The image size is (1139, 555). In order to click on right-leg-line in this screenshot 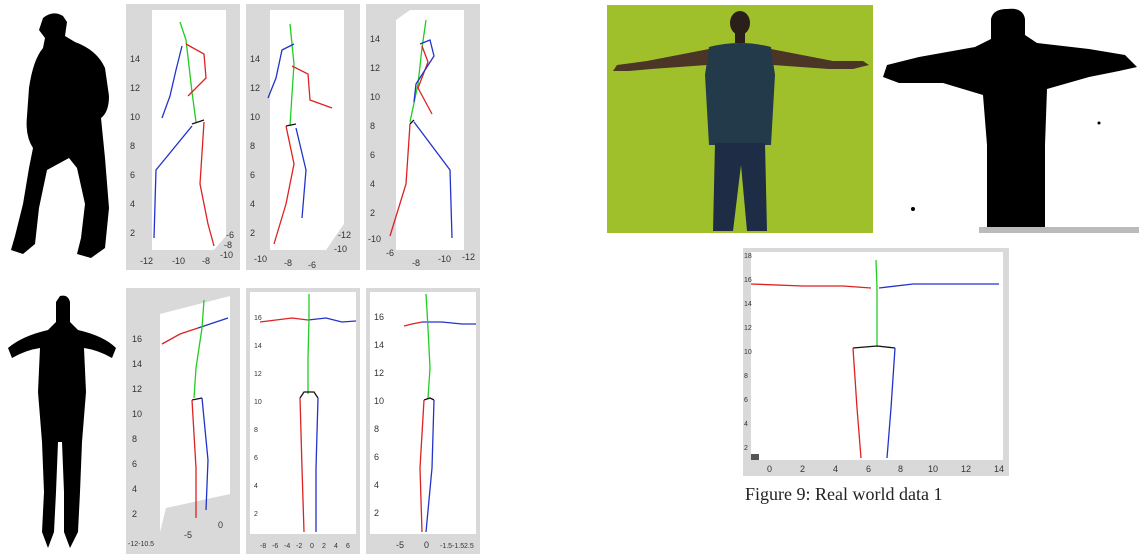, I will do `click(173, 182)`.